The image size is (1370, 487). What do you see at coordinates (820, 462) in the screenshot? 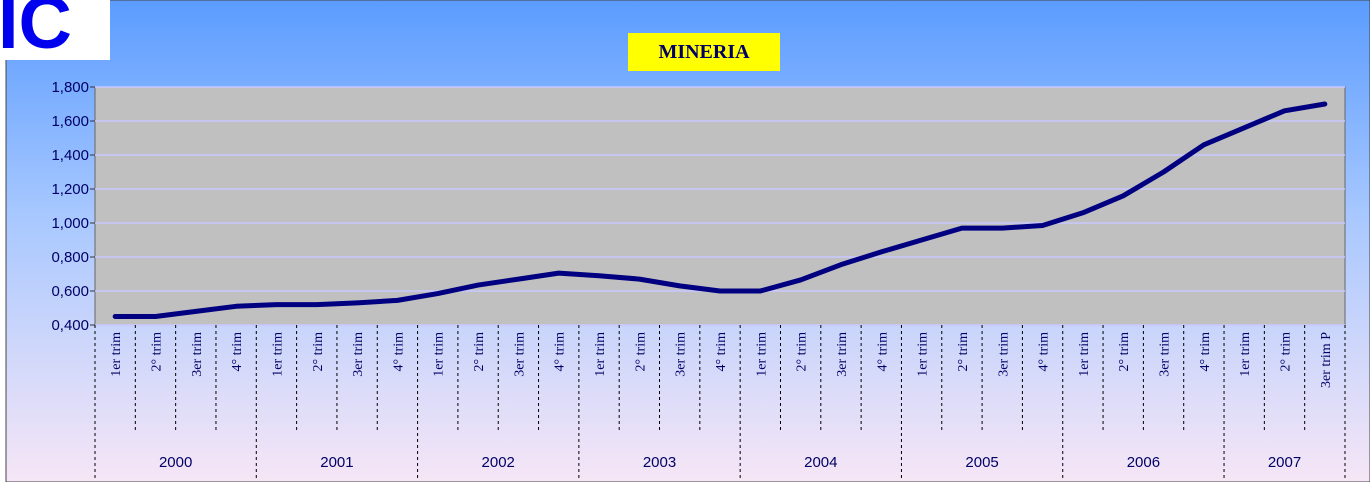
I see `group-label: 2004` at bounding box center [820, 462].